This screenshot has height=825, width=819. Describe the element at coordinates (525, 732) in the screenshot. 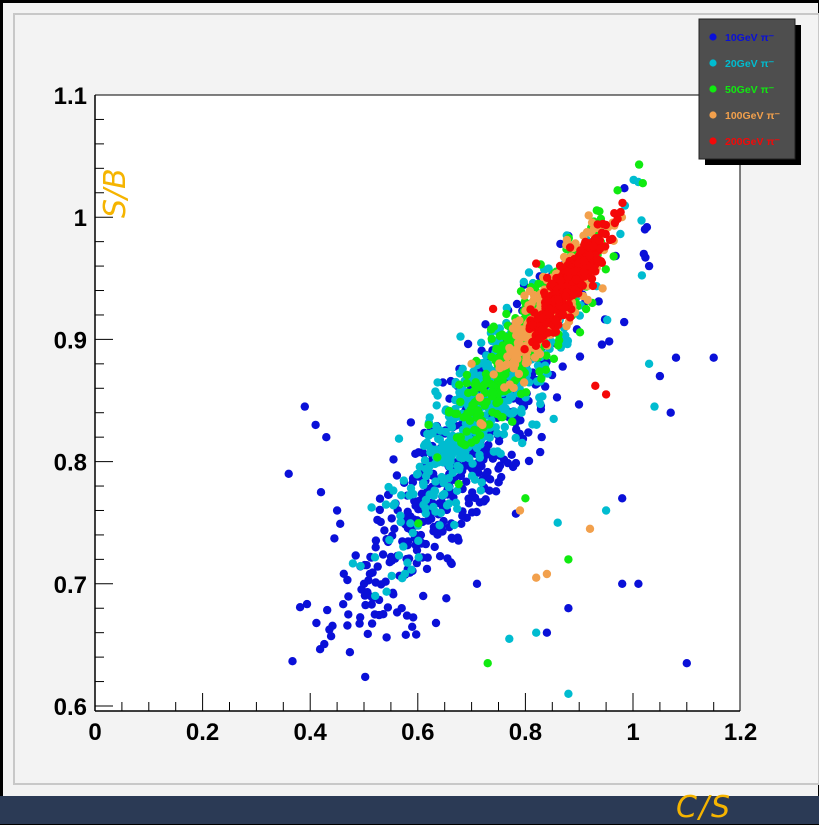

I see `x-tick-label: 0.8` at that location.